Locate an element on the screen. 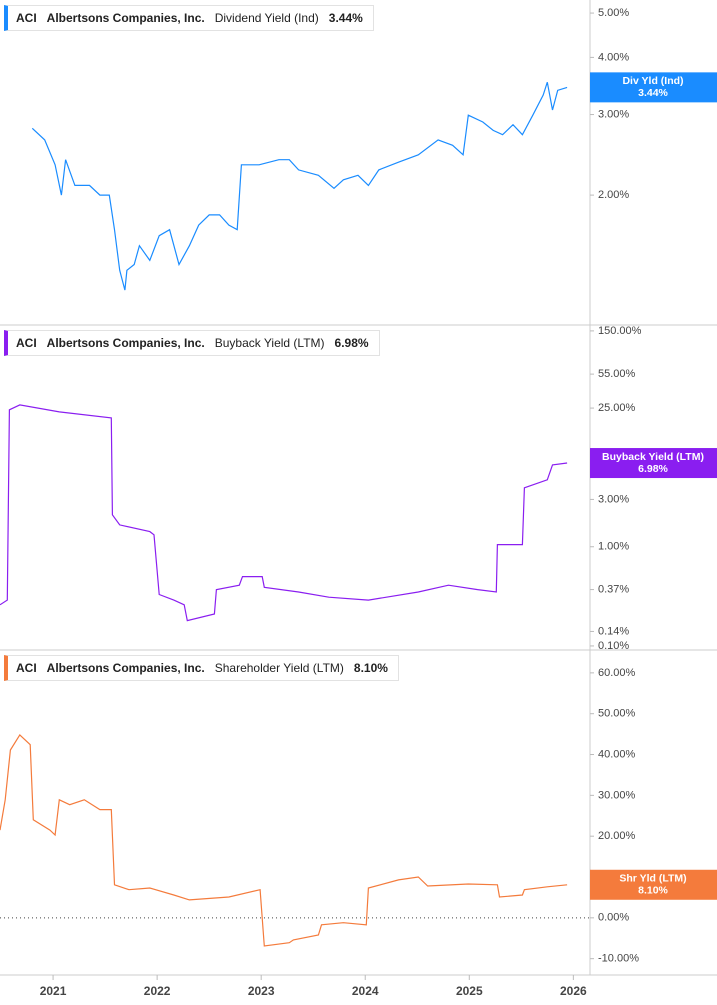 This screenshot has height=1005, width=717. y-tick-label: 25.00% is located at coordinates (617, 408).